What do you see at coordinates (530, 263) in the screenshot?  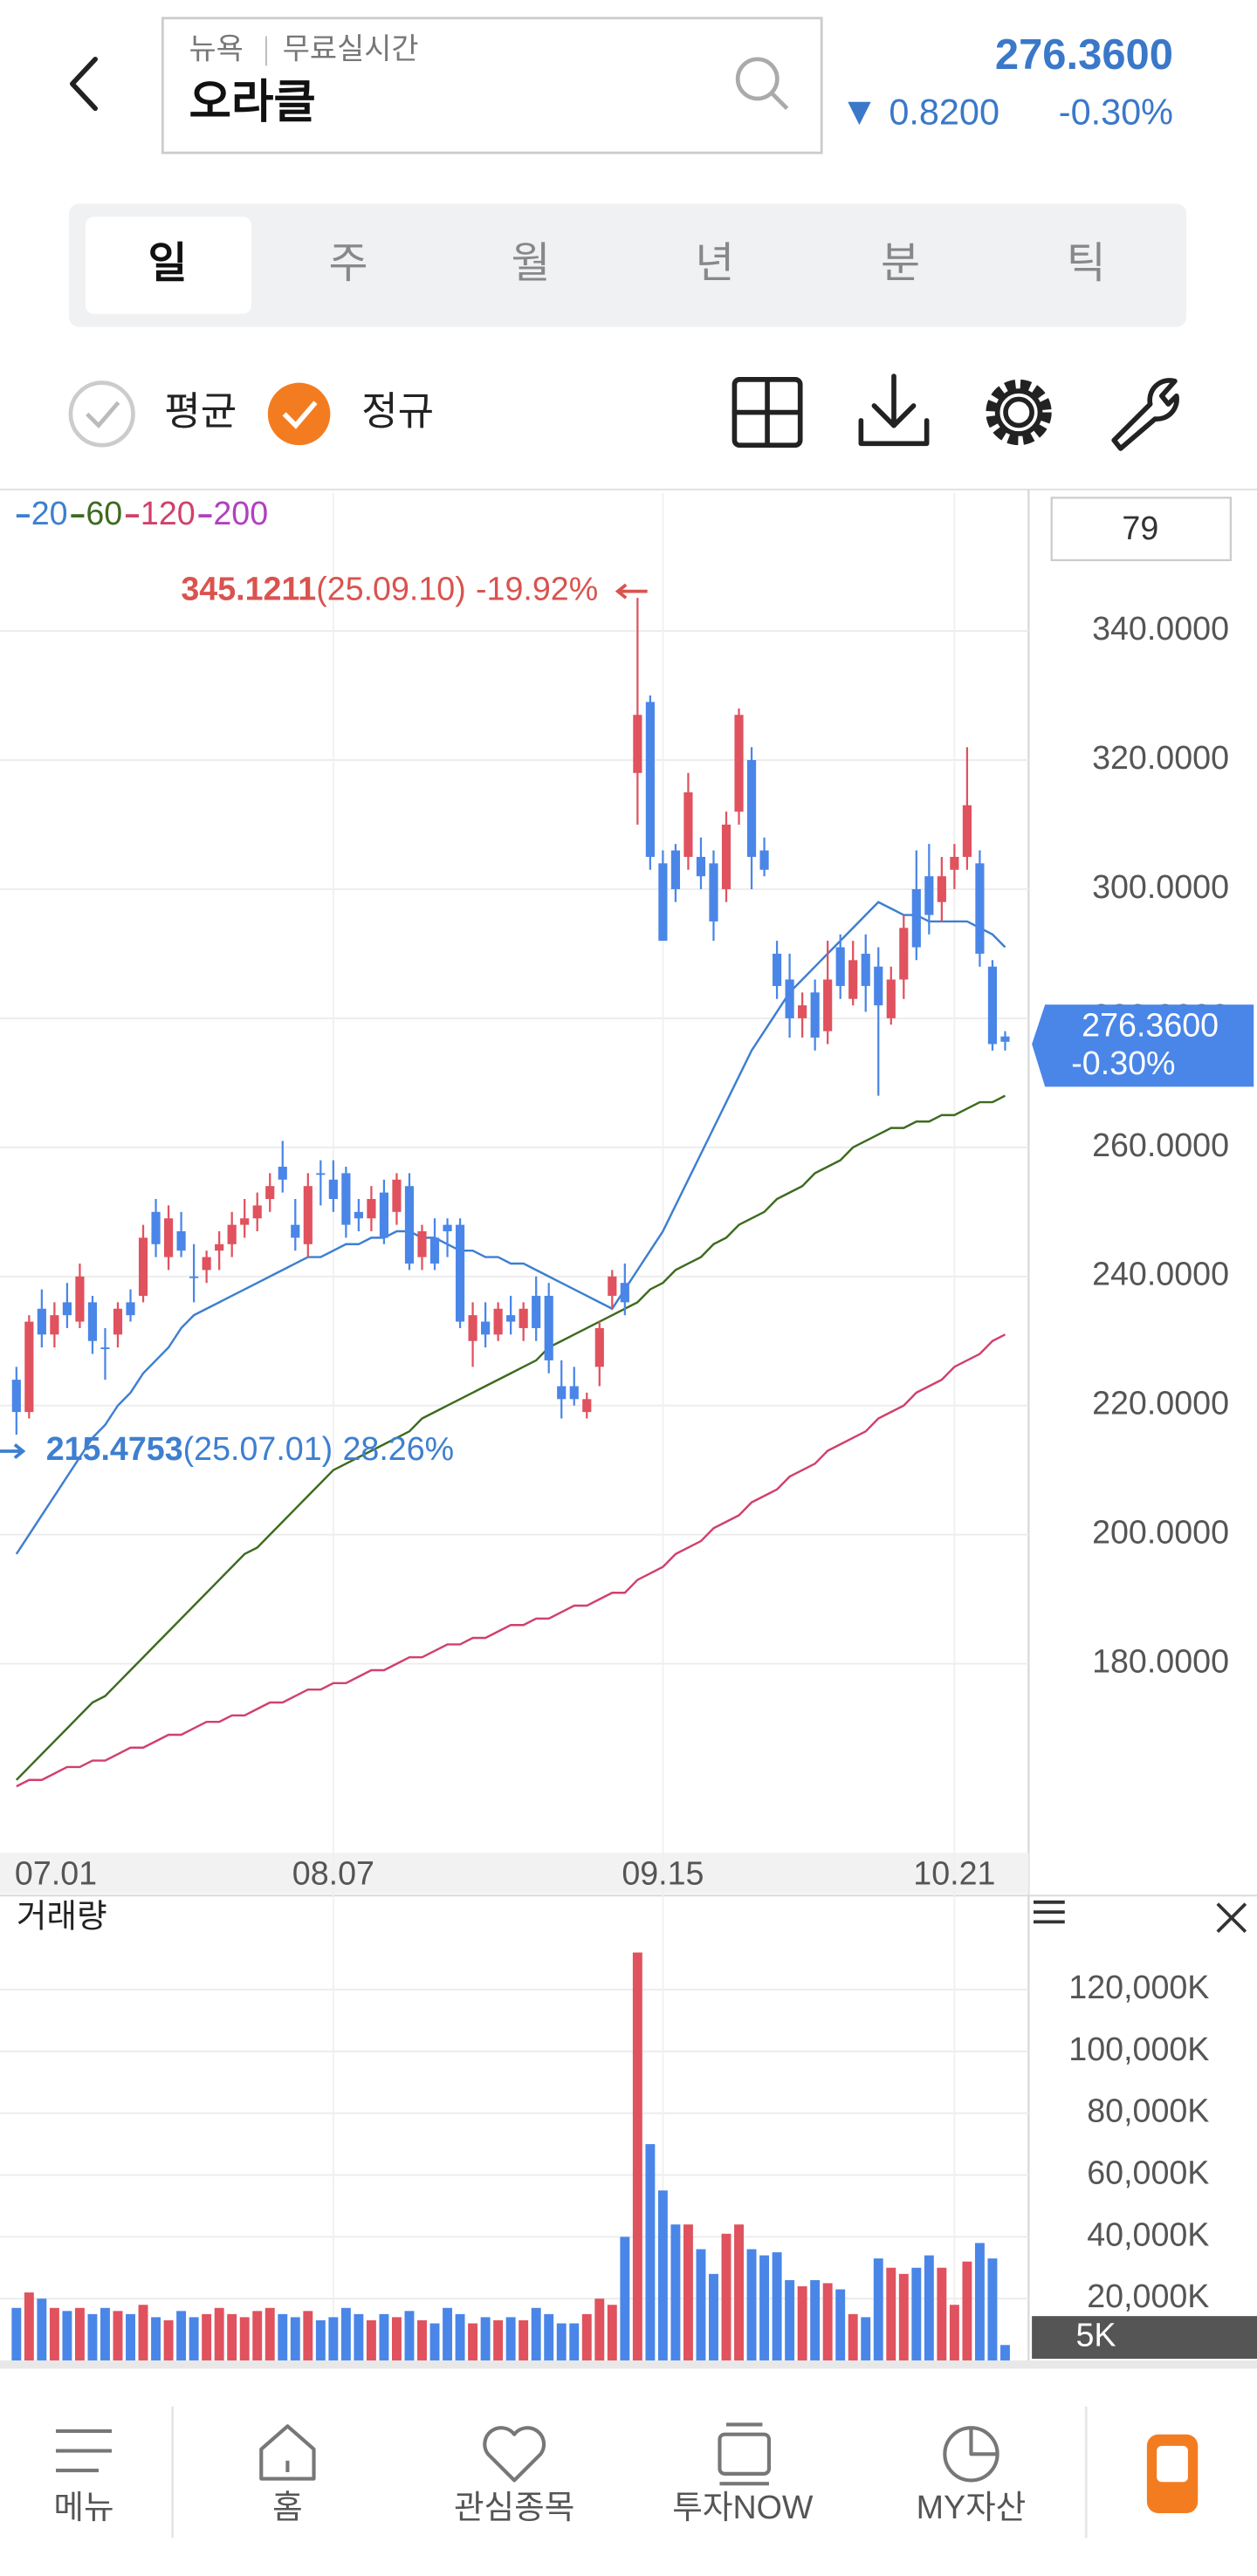 I see `tab: 월` at bounding box center [530, 263].